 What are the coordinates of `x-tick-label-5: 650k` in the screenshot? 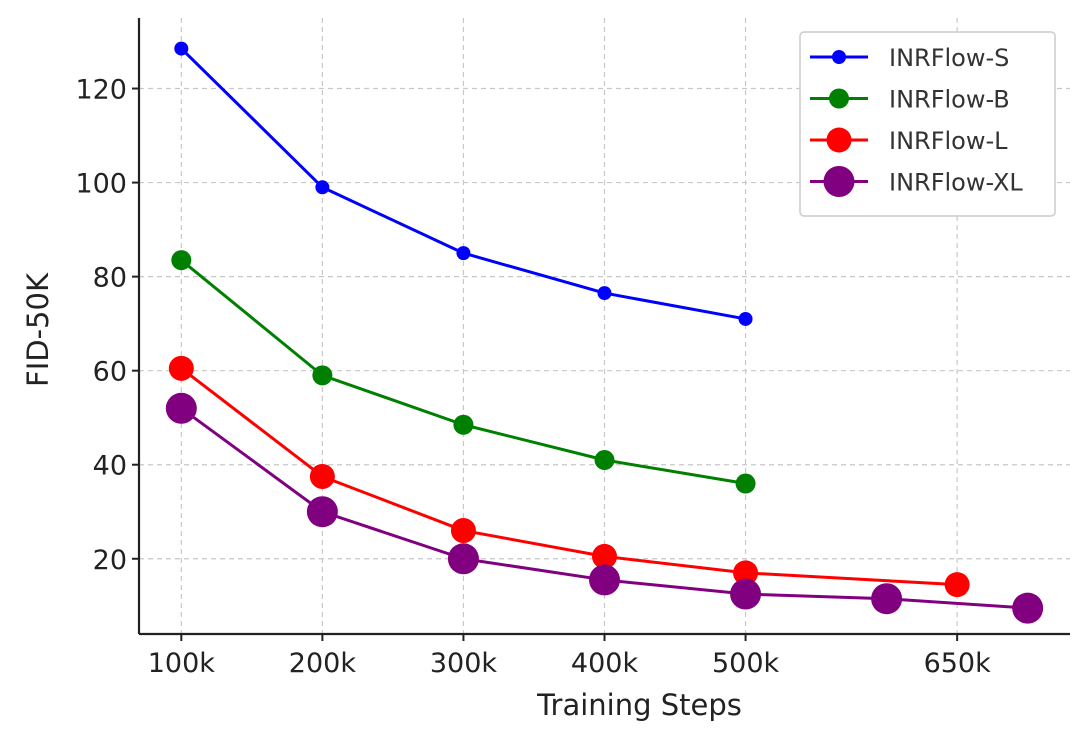 It's located at (958, 663).